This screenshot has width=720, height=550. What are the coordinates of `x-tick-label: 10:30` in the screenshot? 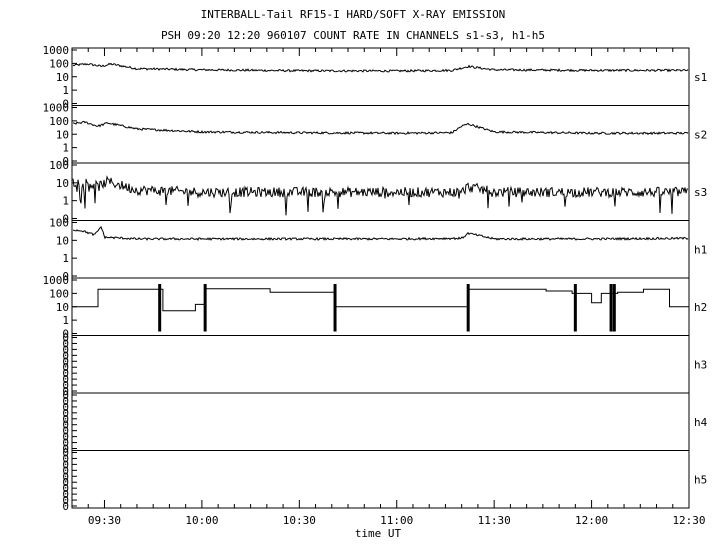 It's located at (299, 520).